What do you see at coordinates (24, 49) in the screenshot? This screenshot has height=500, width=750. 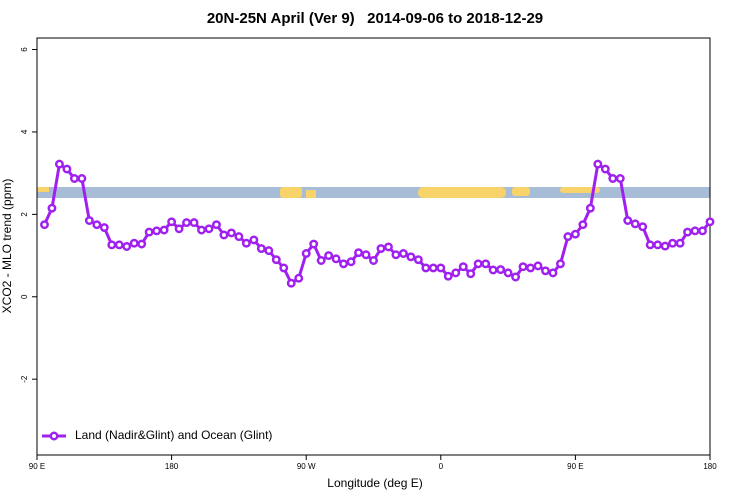 I see `y-tick-label: 6` at bounding box center [24, 49].